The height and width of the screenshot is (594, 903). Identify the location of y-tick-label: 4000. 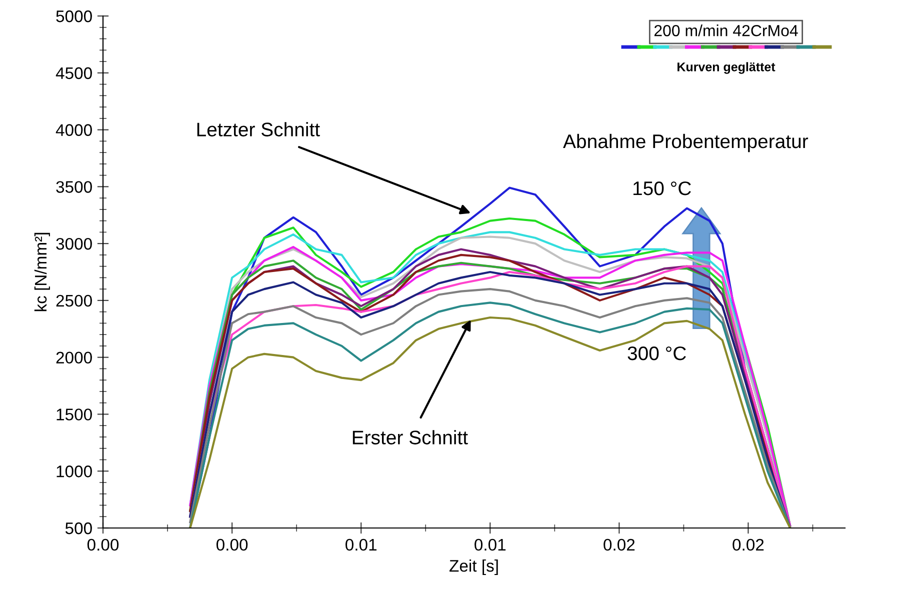
(74, 130).